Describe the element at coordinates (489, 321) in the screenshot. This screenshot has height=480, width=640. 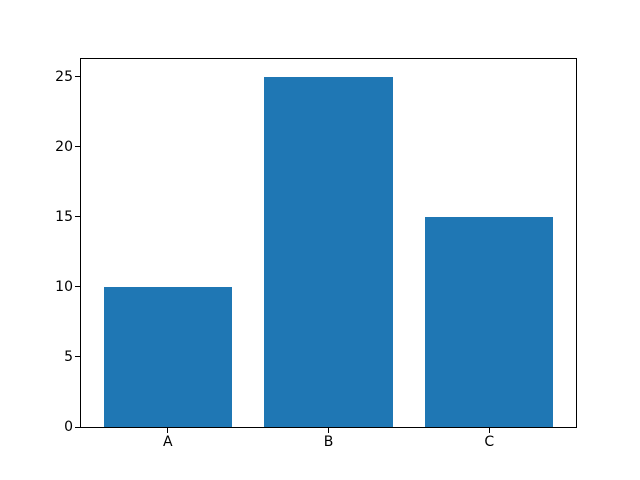
I see `bar-c` at that location.